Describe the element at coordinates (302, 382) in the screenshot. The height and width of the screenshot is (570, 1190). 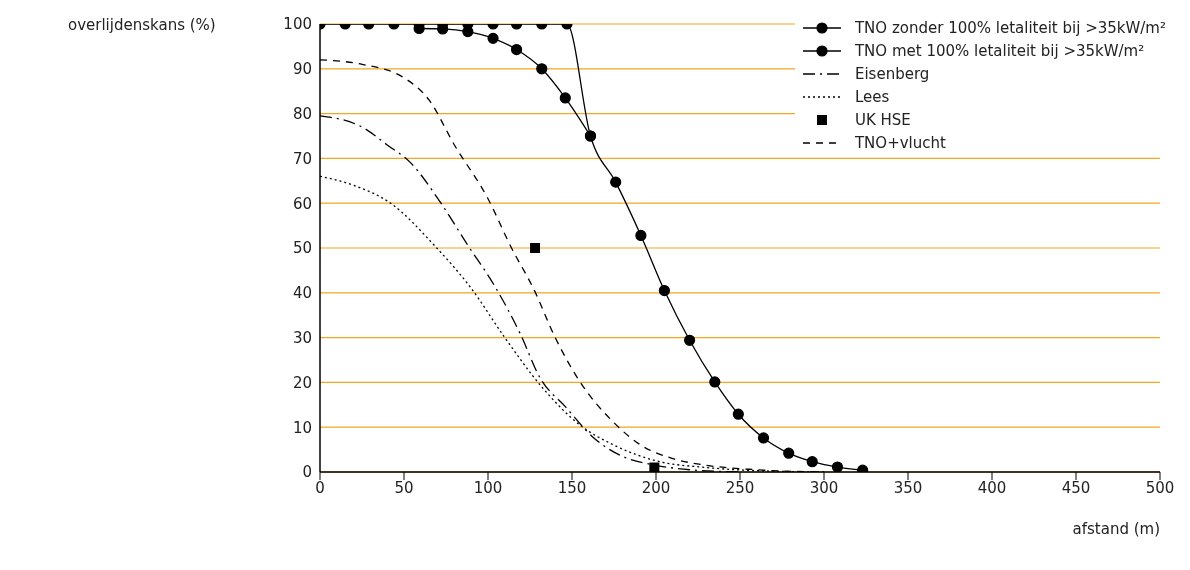
I see `y-tick-label: 20` at that location.